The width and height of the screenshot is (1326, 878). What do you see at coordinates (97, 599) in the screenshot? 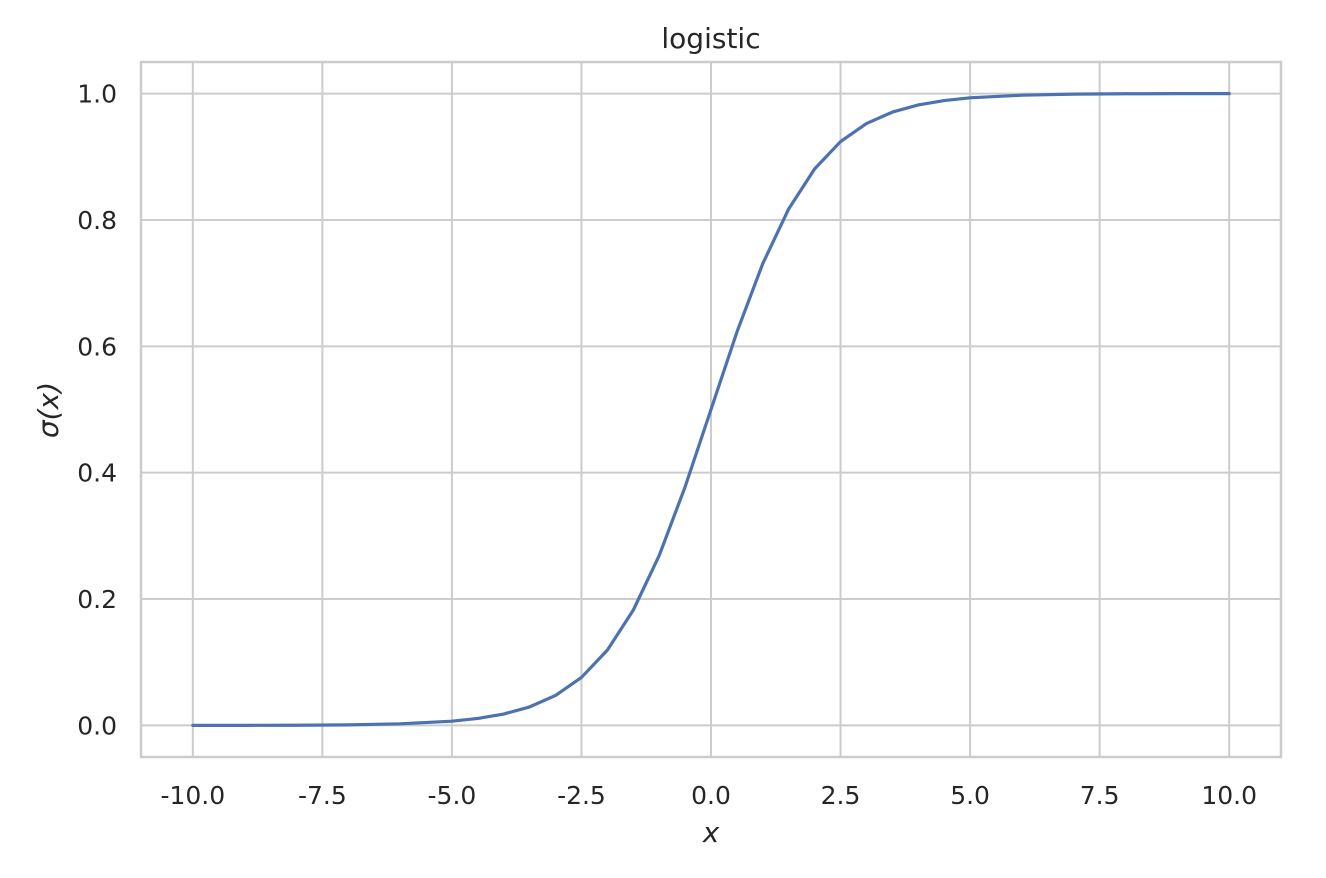
I see `y-tick-label: 0.2` at bounding box center [97, 599].